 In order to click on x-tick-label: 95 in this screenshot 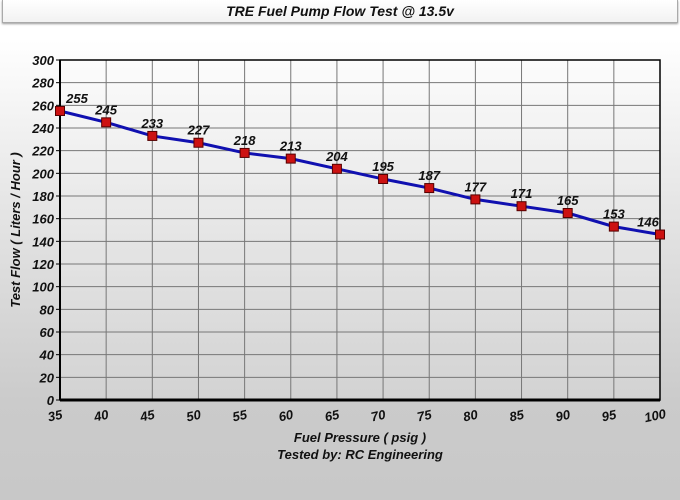, I will do `click(609, 416)`.